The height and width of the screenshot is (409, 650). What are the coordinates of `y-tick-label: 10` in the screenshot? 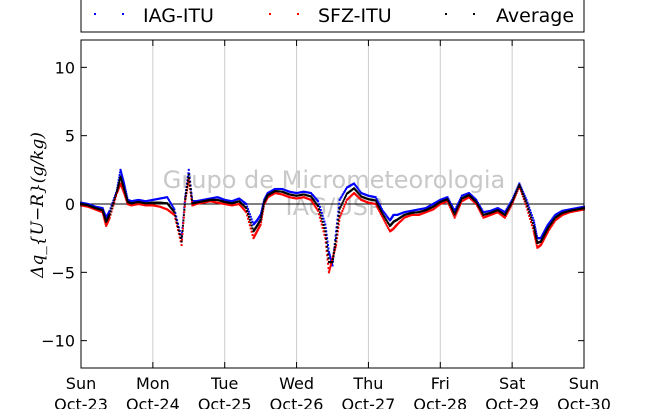 It's located at (65, 67).